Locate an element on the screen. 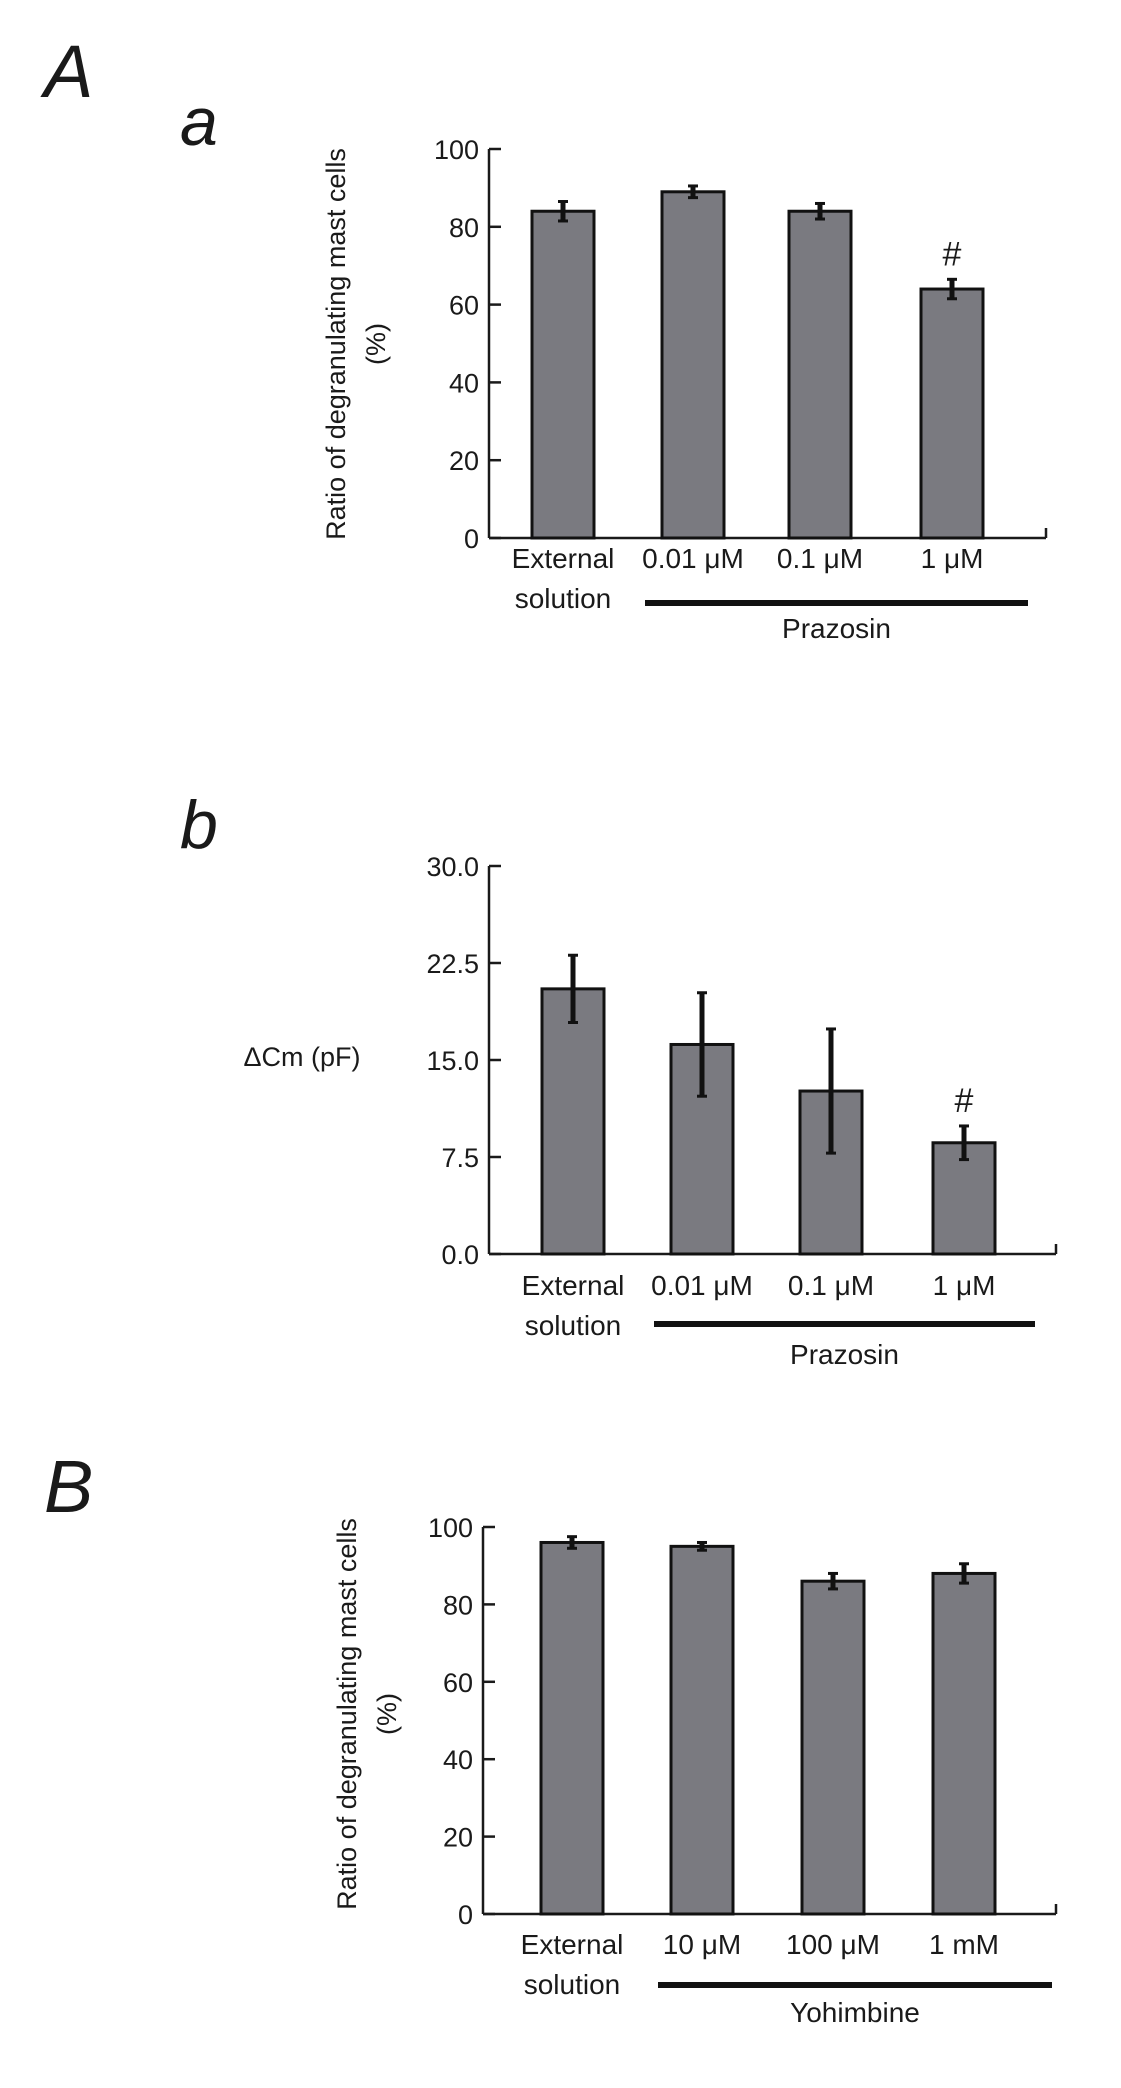 This screenshot has width=1121, height=2088. y-tick-label: 15.0 is located at coordinates (452, 1061).